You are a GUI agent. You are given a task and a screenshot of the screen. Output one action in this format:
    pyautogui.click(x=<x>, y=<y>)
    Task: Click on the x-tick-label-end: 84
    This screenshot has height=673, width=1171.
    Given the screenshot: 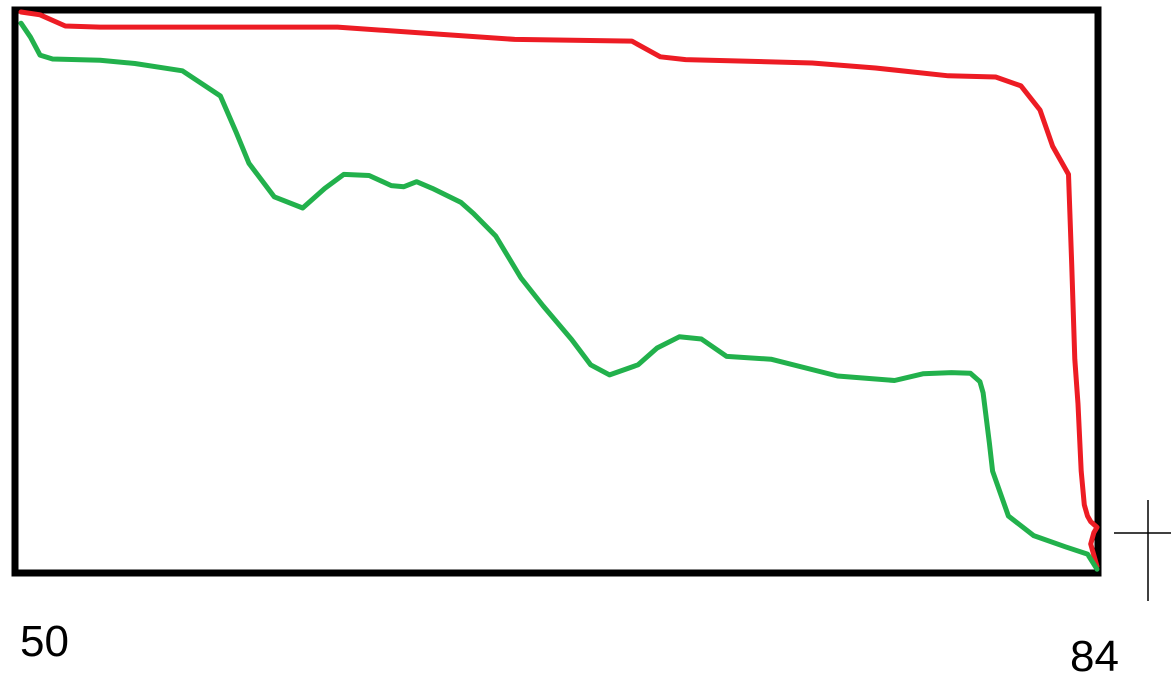 What is the action you would take?
    pyautogui.click(x=1094, y=652)
    